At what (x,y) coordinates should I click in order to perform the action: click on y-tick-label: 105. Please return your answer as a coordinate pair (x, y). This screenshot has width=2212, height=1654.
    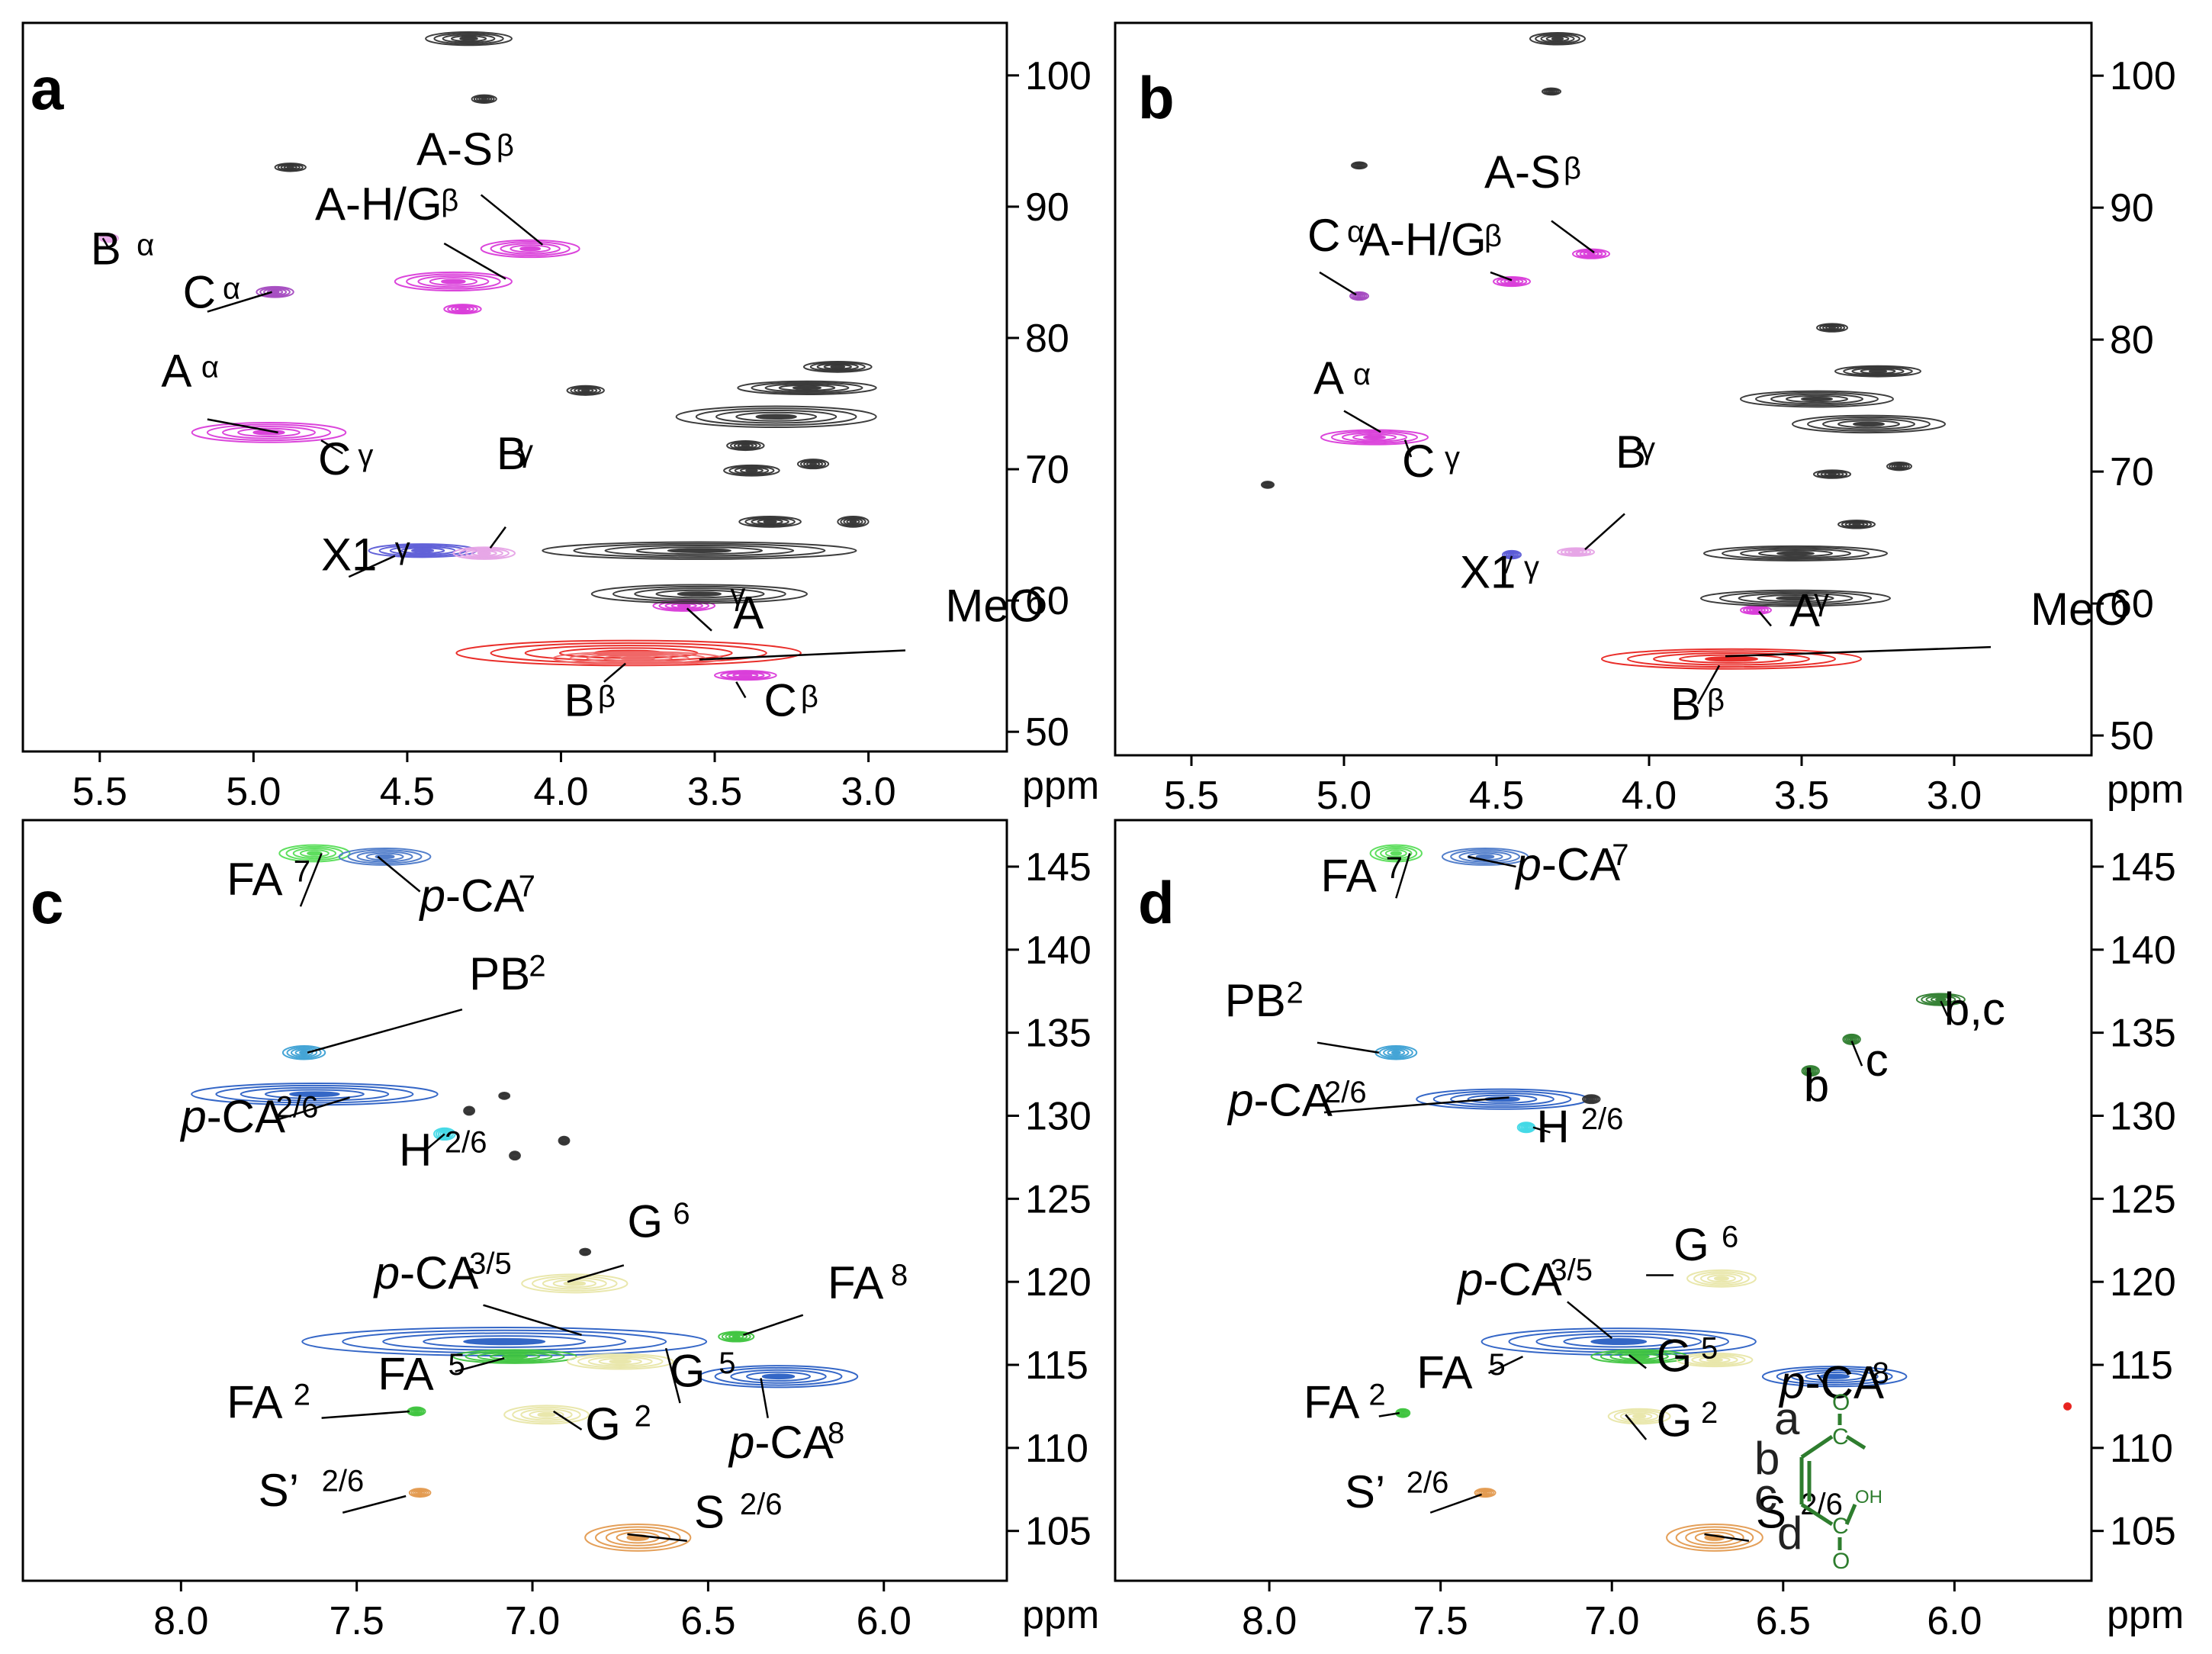
    Looking at the image, I should click on (2143, 1532).